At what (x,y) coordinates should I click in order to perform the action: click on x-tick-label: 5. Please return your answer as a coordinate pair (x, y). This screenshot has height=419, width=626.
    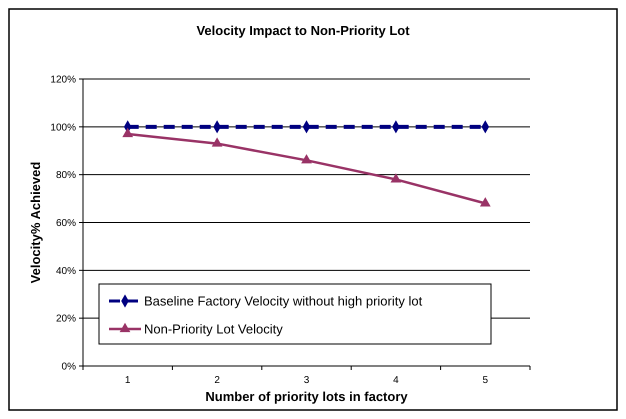
    Looking at the image, I should click on (485, 380).